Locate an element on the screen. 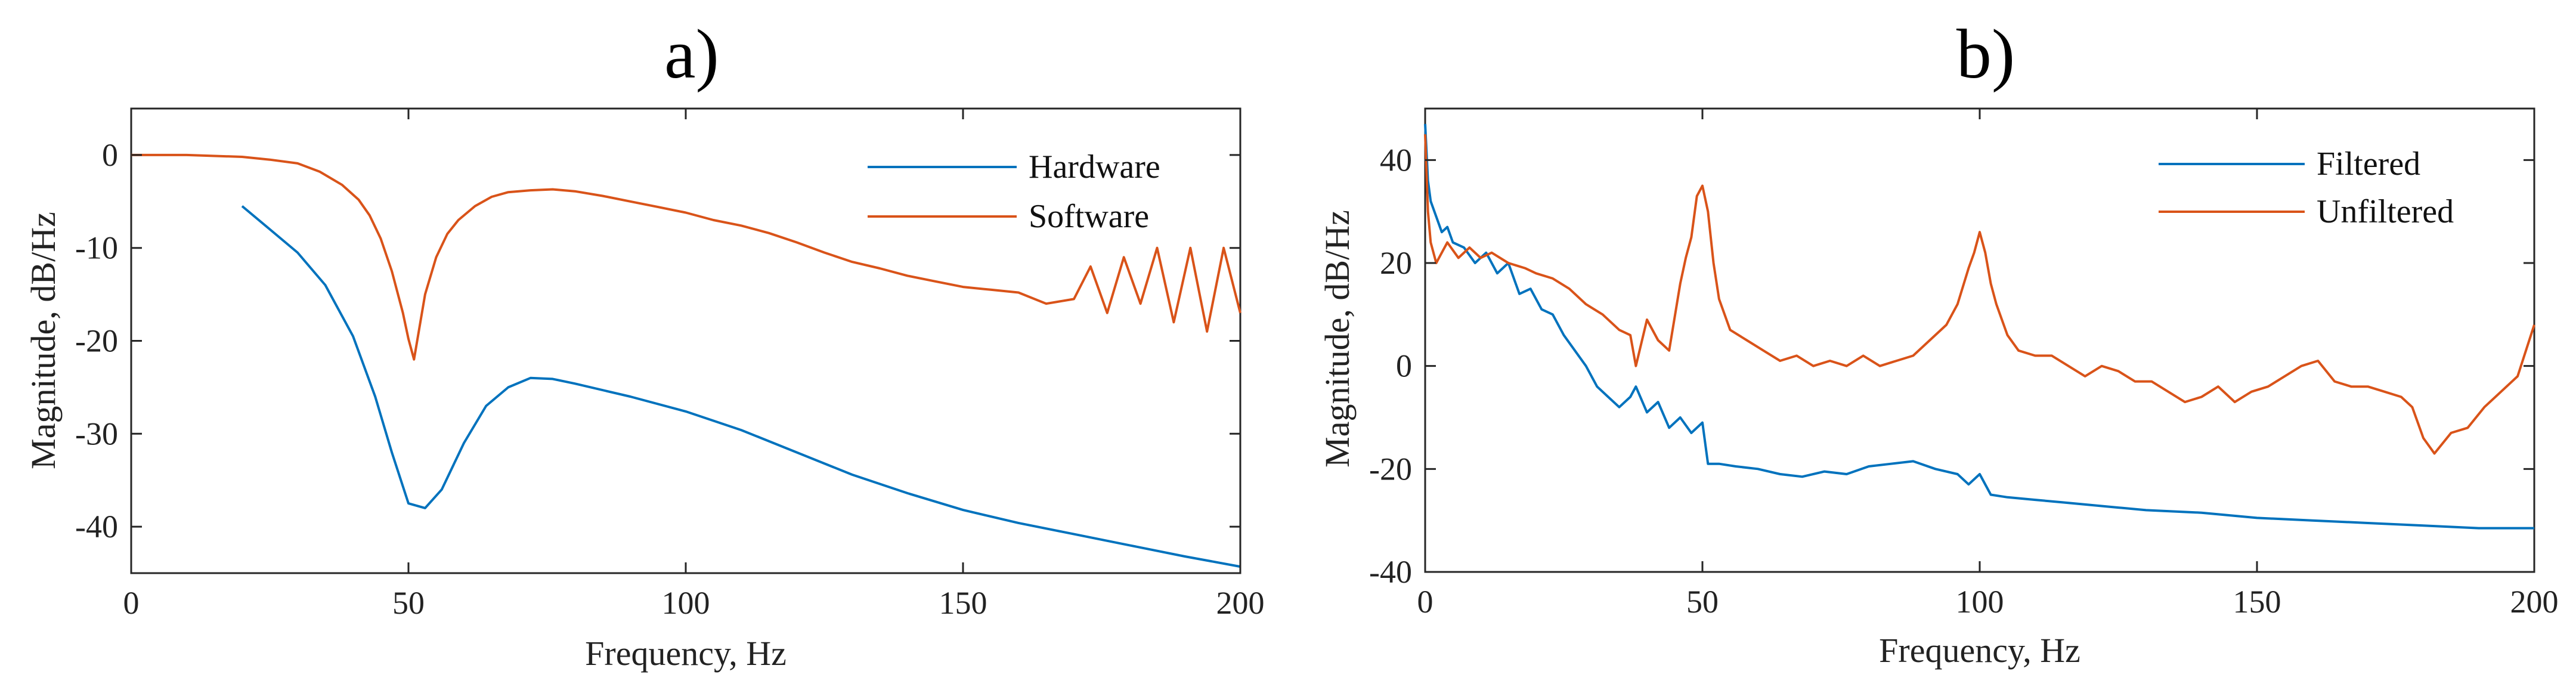 The height and width of the screenshot is (693, 2576). legend-b-label-filtered: Filtered is located at coordinates (2368, 164).